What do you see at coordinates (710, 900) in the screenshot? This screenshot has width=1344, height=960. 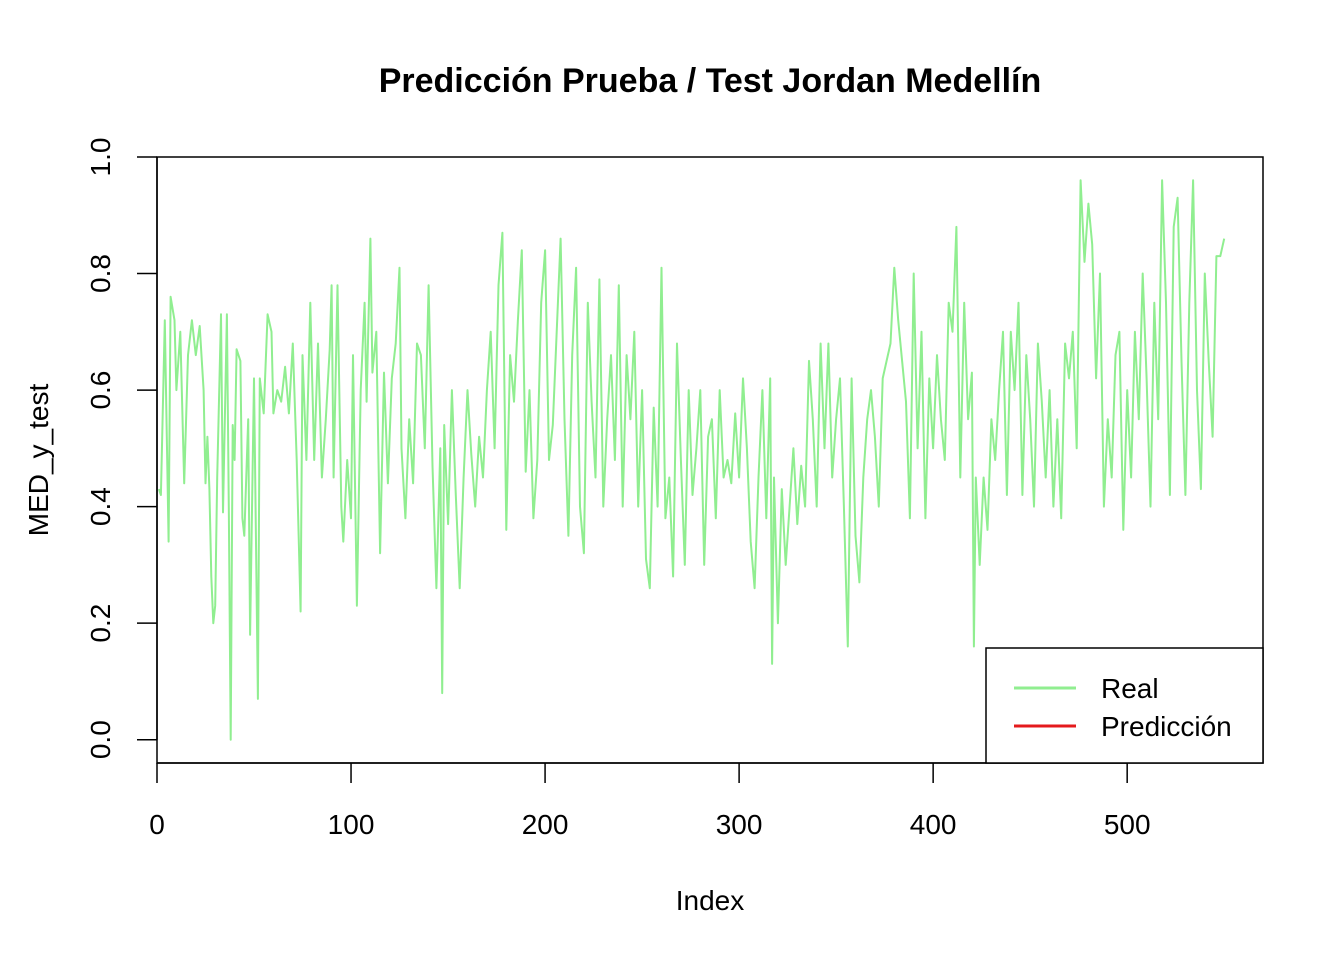 I see `x-axis-label: Index` at bounding box center [710, 900].